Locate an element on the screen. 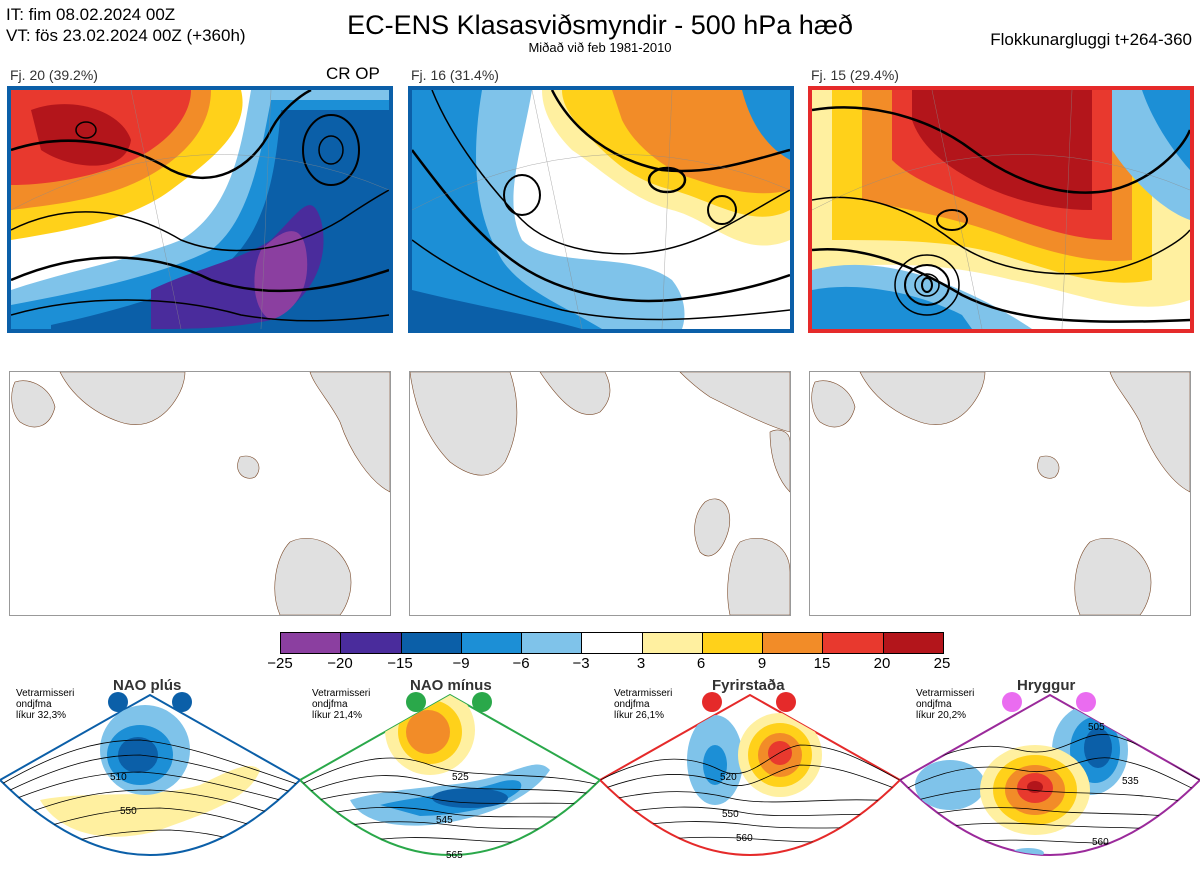  regime-3-contour-560: 560 is located at coordinates (744, 838).